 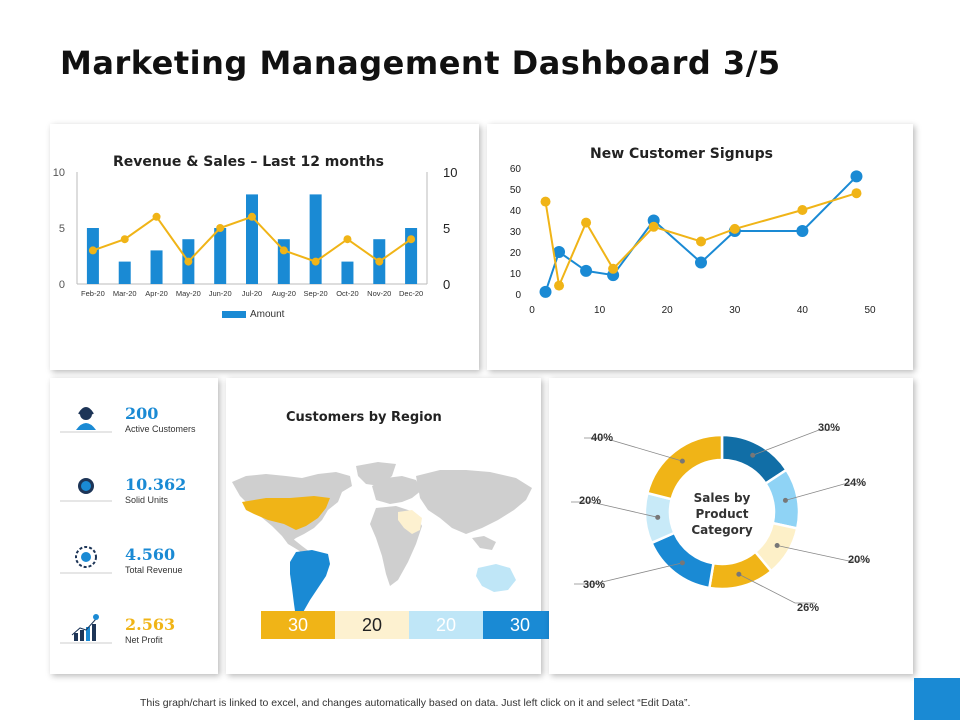 I want to click on map-australia, so click(x=496, y=578).